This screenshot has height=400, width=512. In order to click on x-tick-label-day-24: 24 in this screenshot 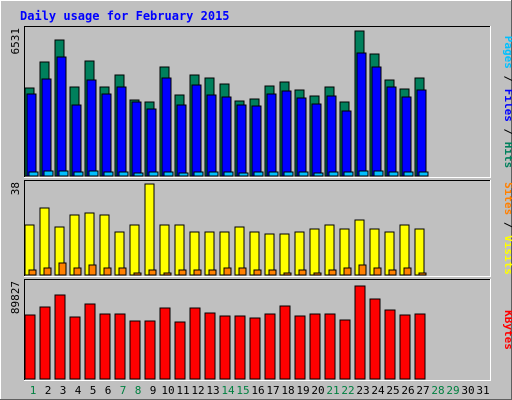, I will do `click(378, 390)`.